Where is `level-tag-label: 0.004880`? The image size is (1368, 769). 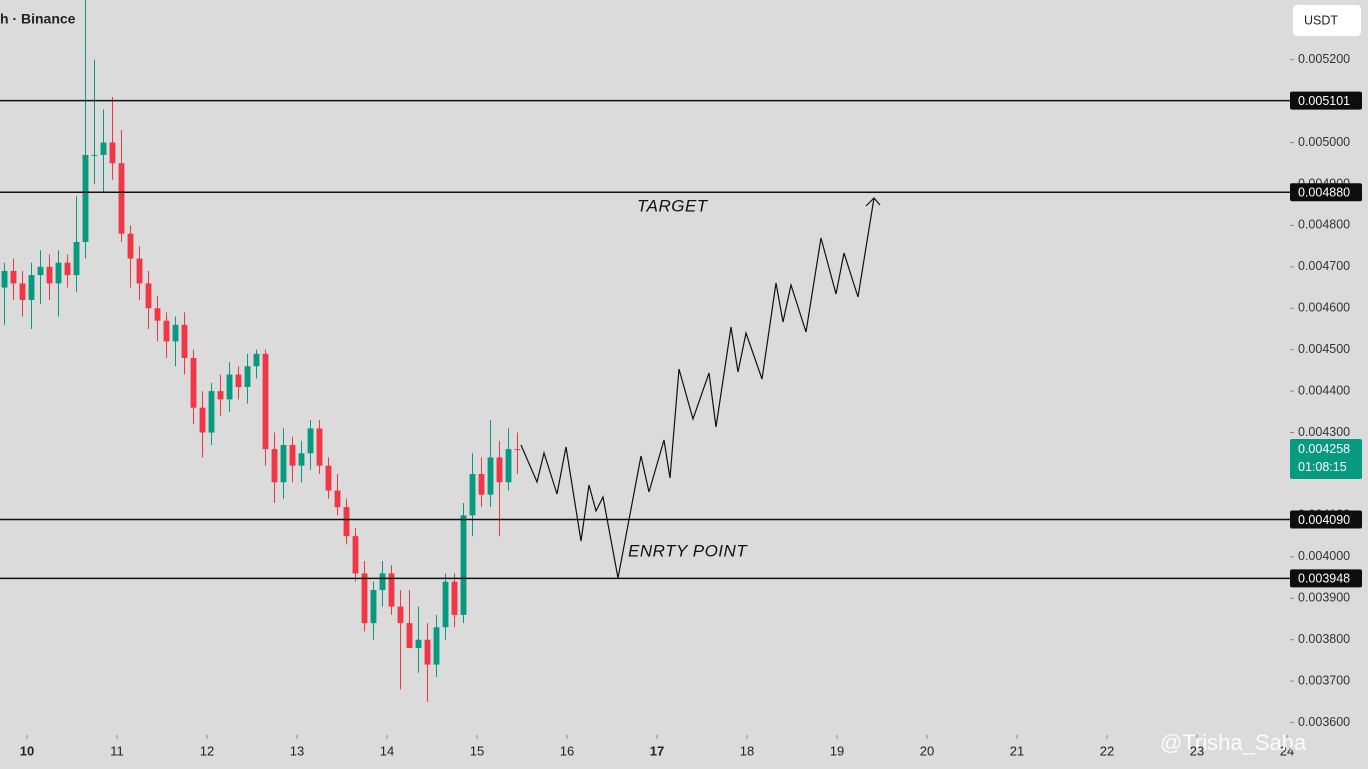
level-tag-label: 0.004880 is located at coordinates (1324, 193).